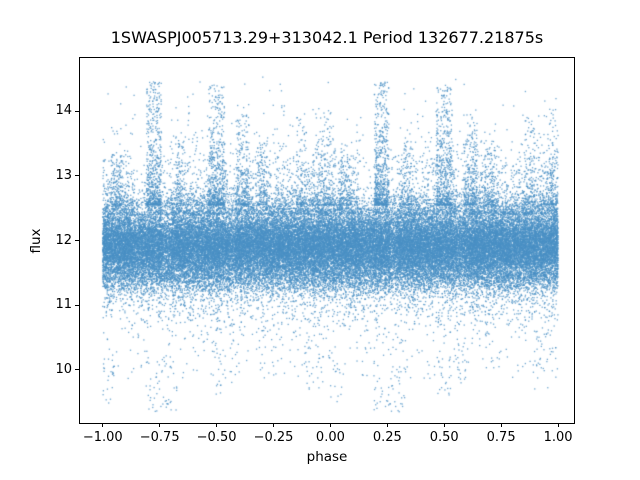 The width and height of the screenshot is (640, 480). Describe the element at coordinates (387, 437) in the screenshot. I see `x-tick-label: 0.25` at that location.